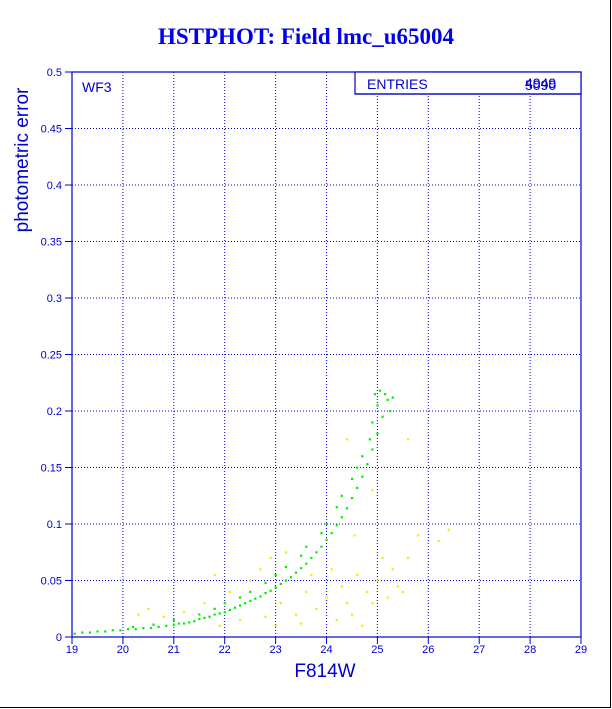 The image size is (612, 709). Describe the element at coordinates (54, 525) in the screenshot. I see `y-tick-label: 0.1` at that location.